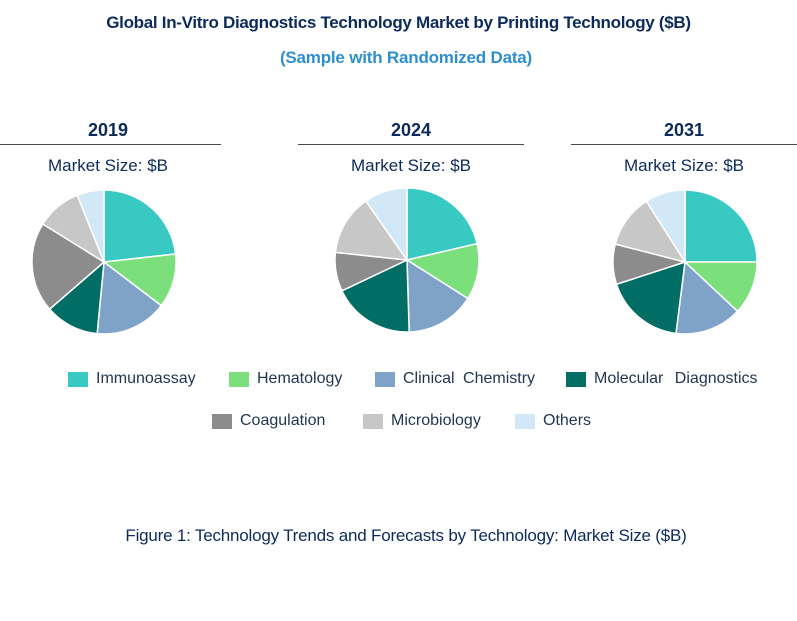 The height and width of the screenshot is (621, 797). I want to click on legend-label: Immunoassay, so click(146, 378).